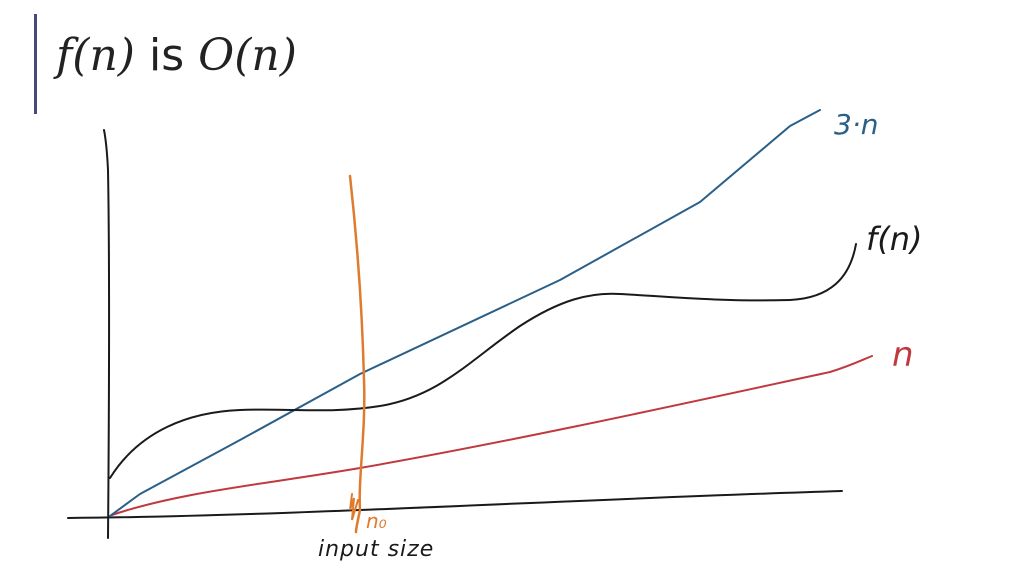 This screenshot has height=576, width=1024. Describe the element at coordinates (455, 504) in the screenshot. I see `x-axis` at that location.